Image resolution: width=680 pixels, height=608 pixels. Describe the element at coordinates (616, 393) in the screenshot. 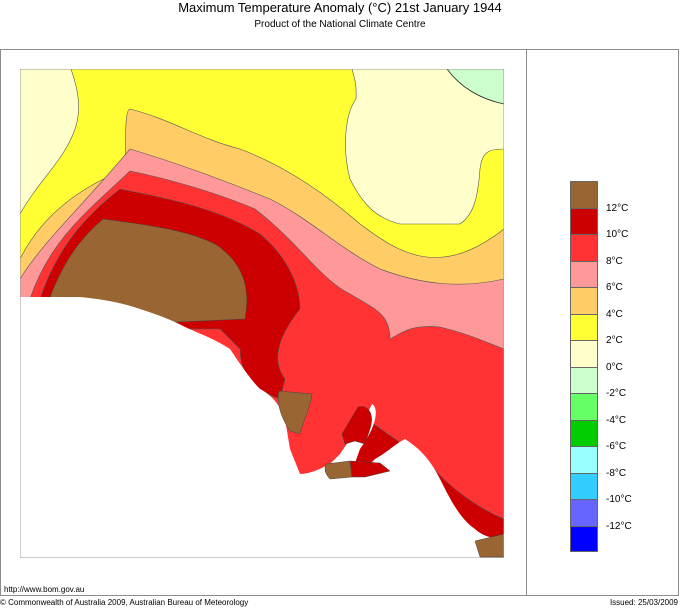

I see `legend-label: -2°C` at that location.